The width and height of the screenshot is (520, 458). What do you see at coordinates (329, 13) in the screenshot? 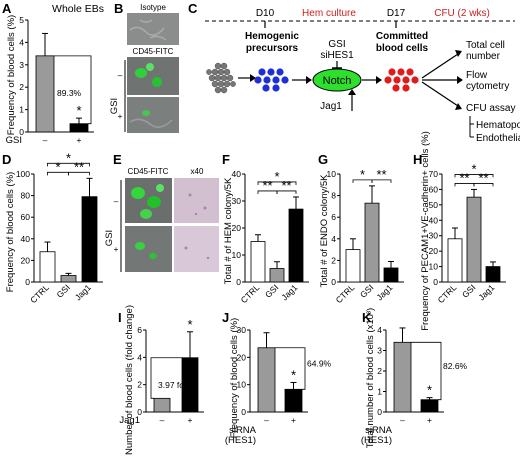
I see `hem-culture-label: Hem culture` at bounding box center [329, 13].